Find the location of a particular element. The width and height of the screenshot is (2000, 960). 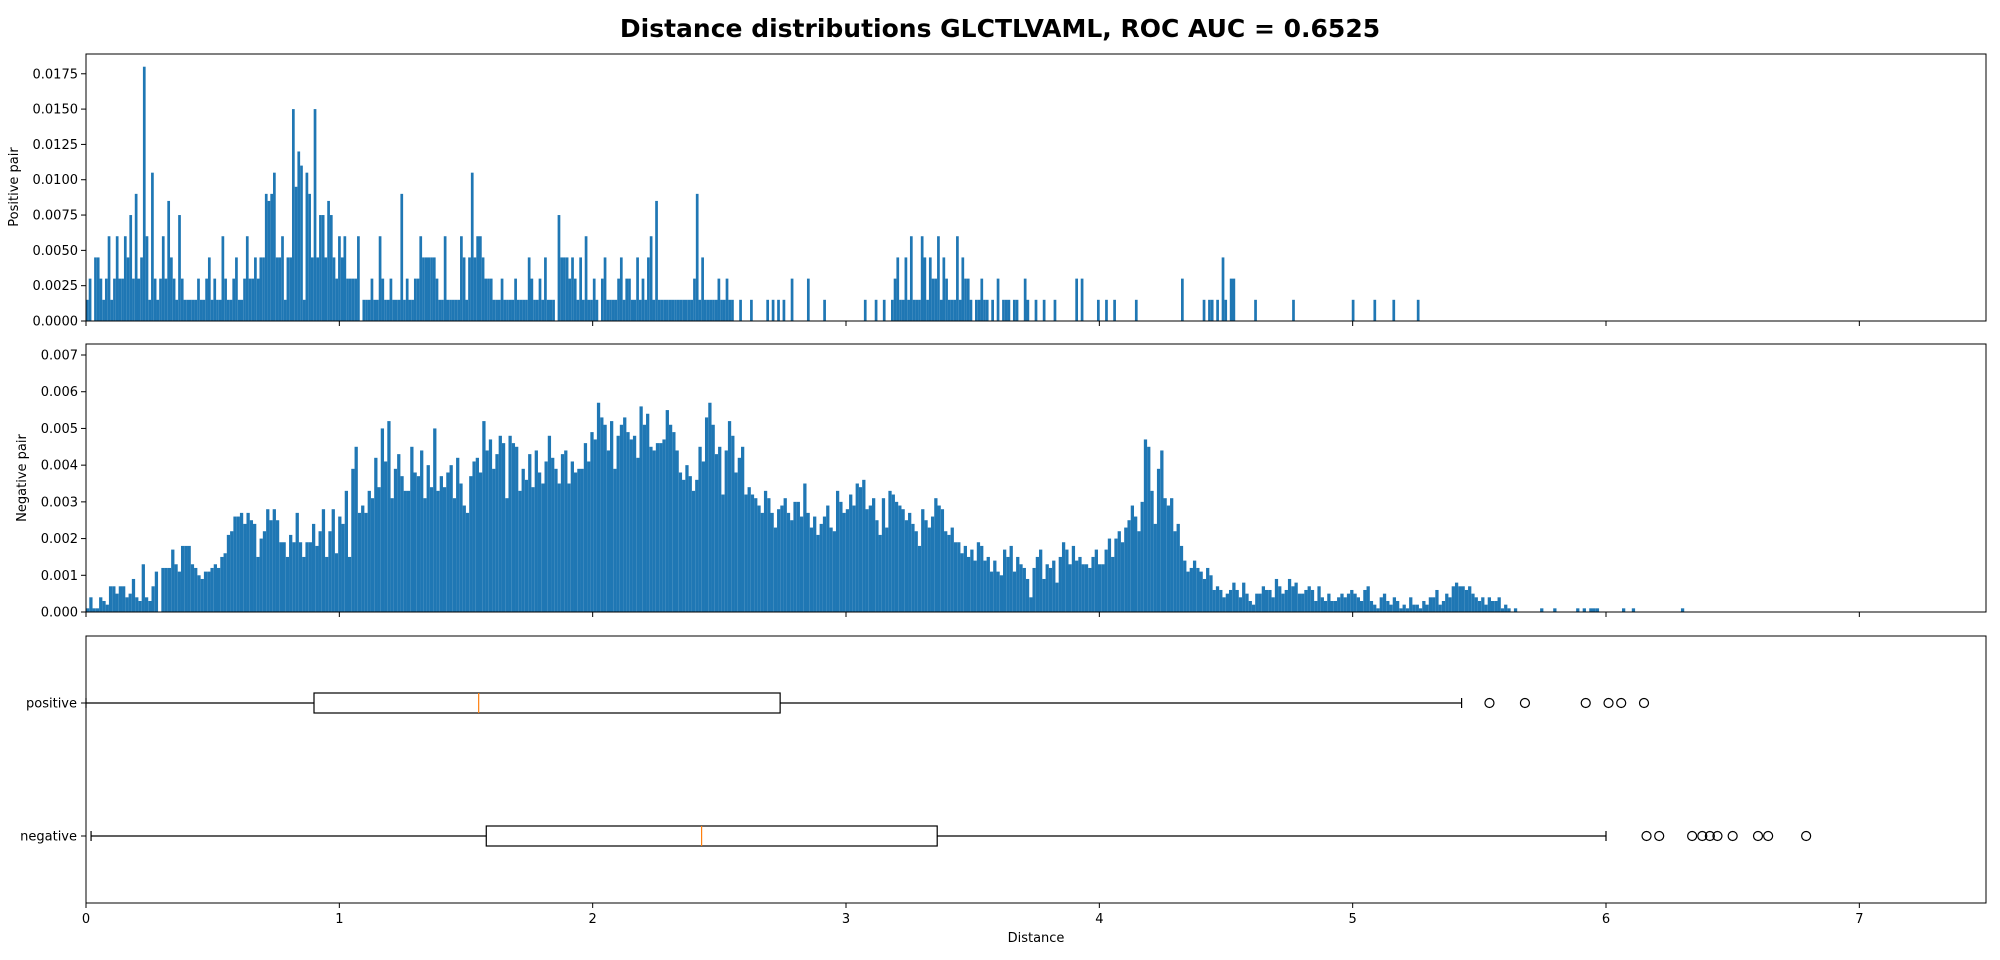

negative-x-ticks is located at coordinates (972, 614).